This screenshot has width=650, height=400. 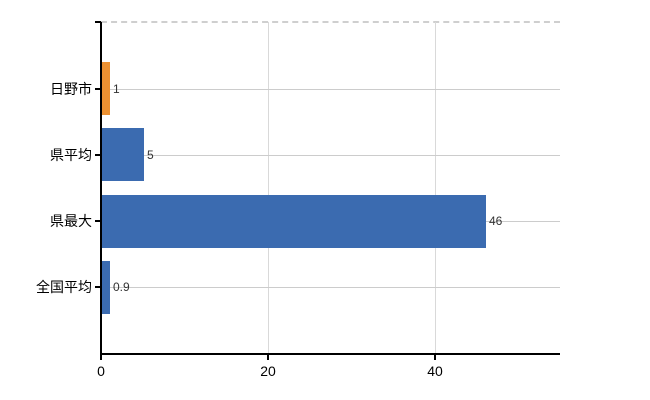 What do you see at coordinates (64, 287) in the screenshot?
I see `category-label: 全国平均` at bounding box center [64, 287].